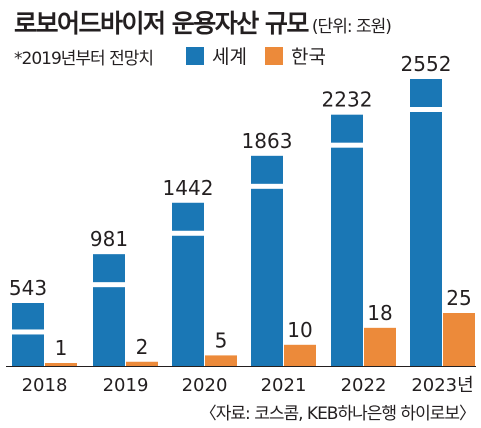 The image size is (481, 428). What do you see at coordinates (267, 141) in the screenshot?
I see `value-label-world: 1863` at bounding box center [267, 141].